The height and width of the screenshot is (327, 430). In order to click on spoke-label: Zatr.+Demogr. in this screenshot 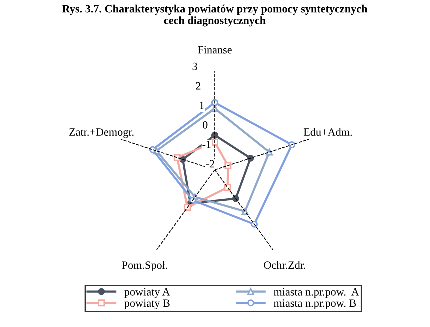, I will do `click(102, 133)`.